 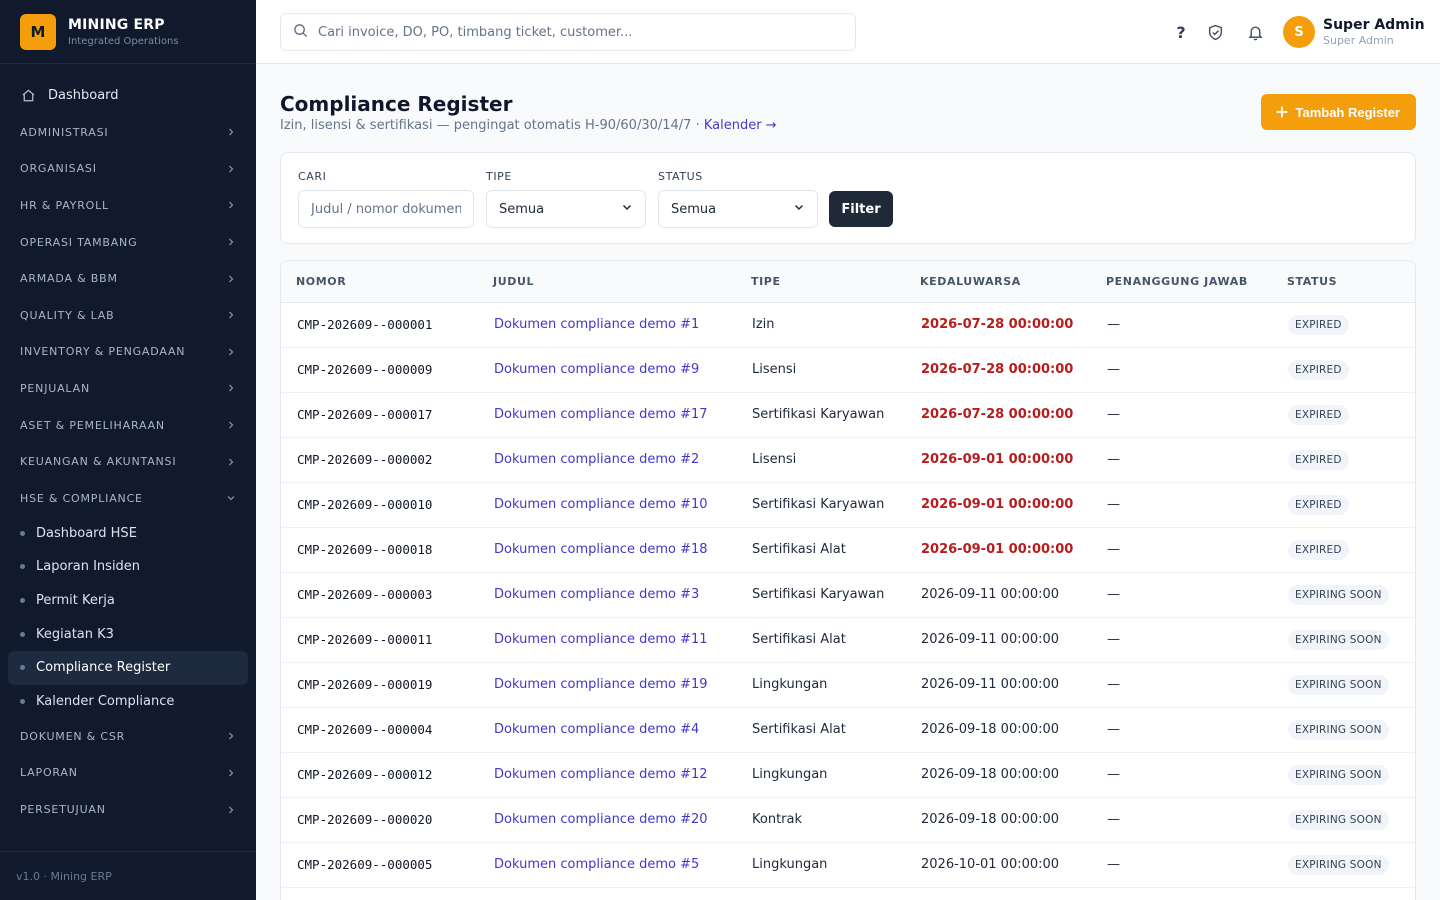 What do you see at coordinates (128, 736) in the screenshot?
I see `sidebar-group-dokumen-csr: DOKUMEN & CSR` at bounding box center [128, 736].